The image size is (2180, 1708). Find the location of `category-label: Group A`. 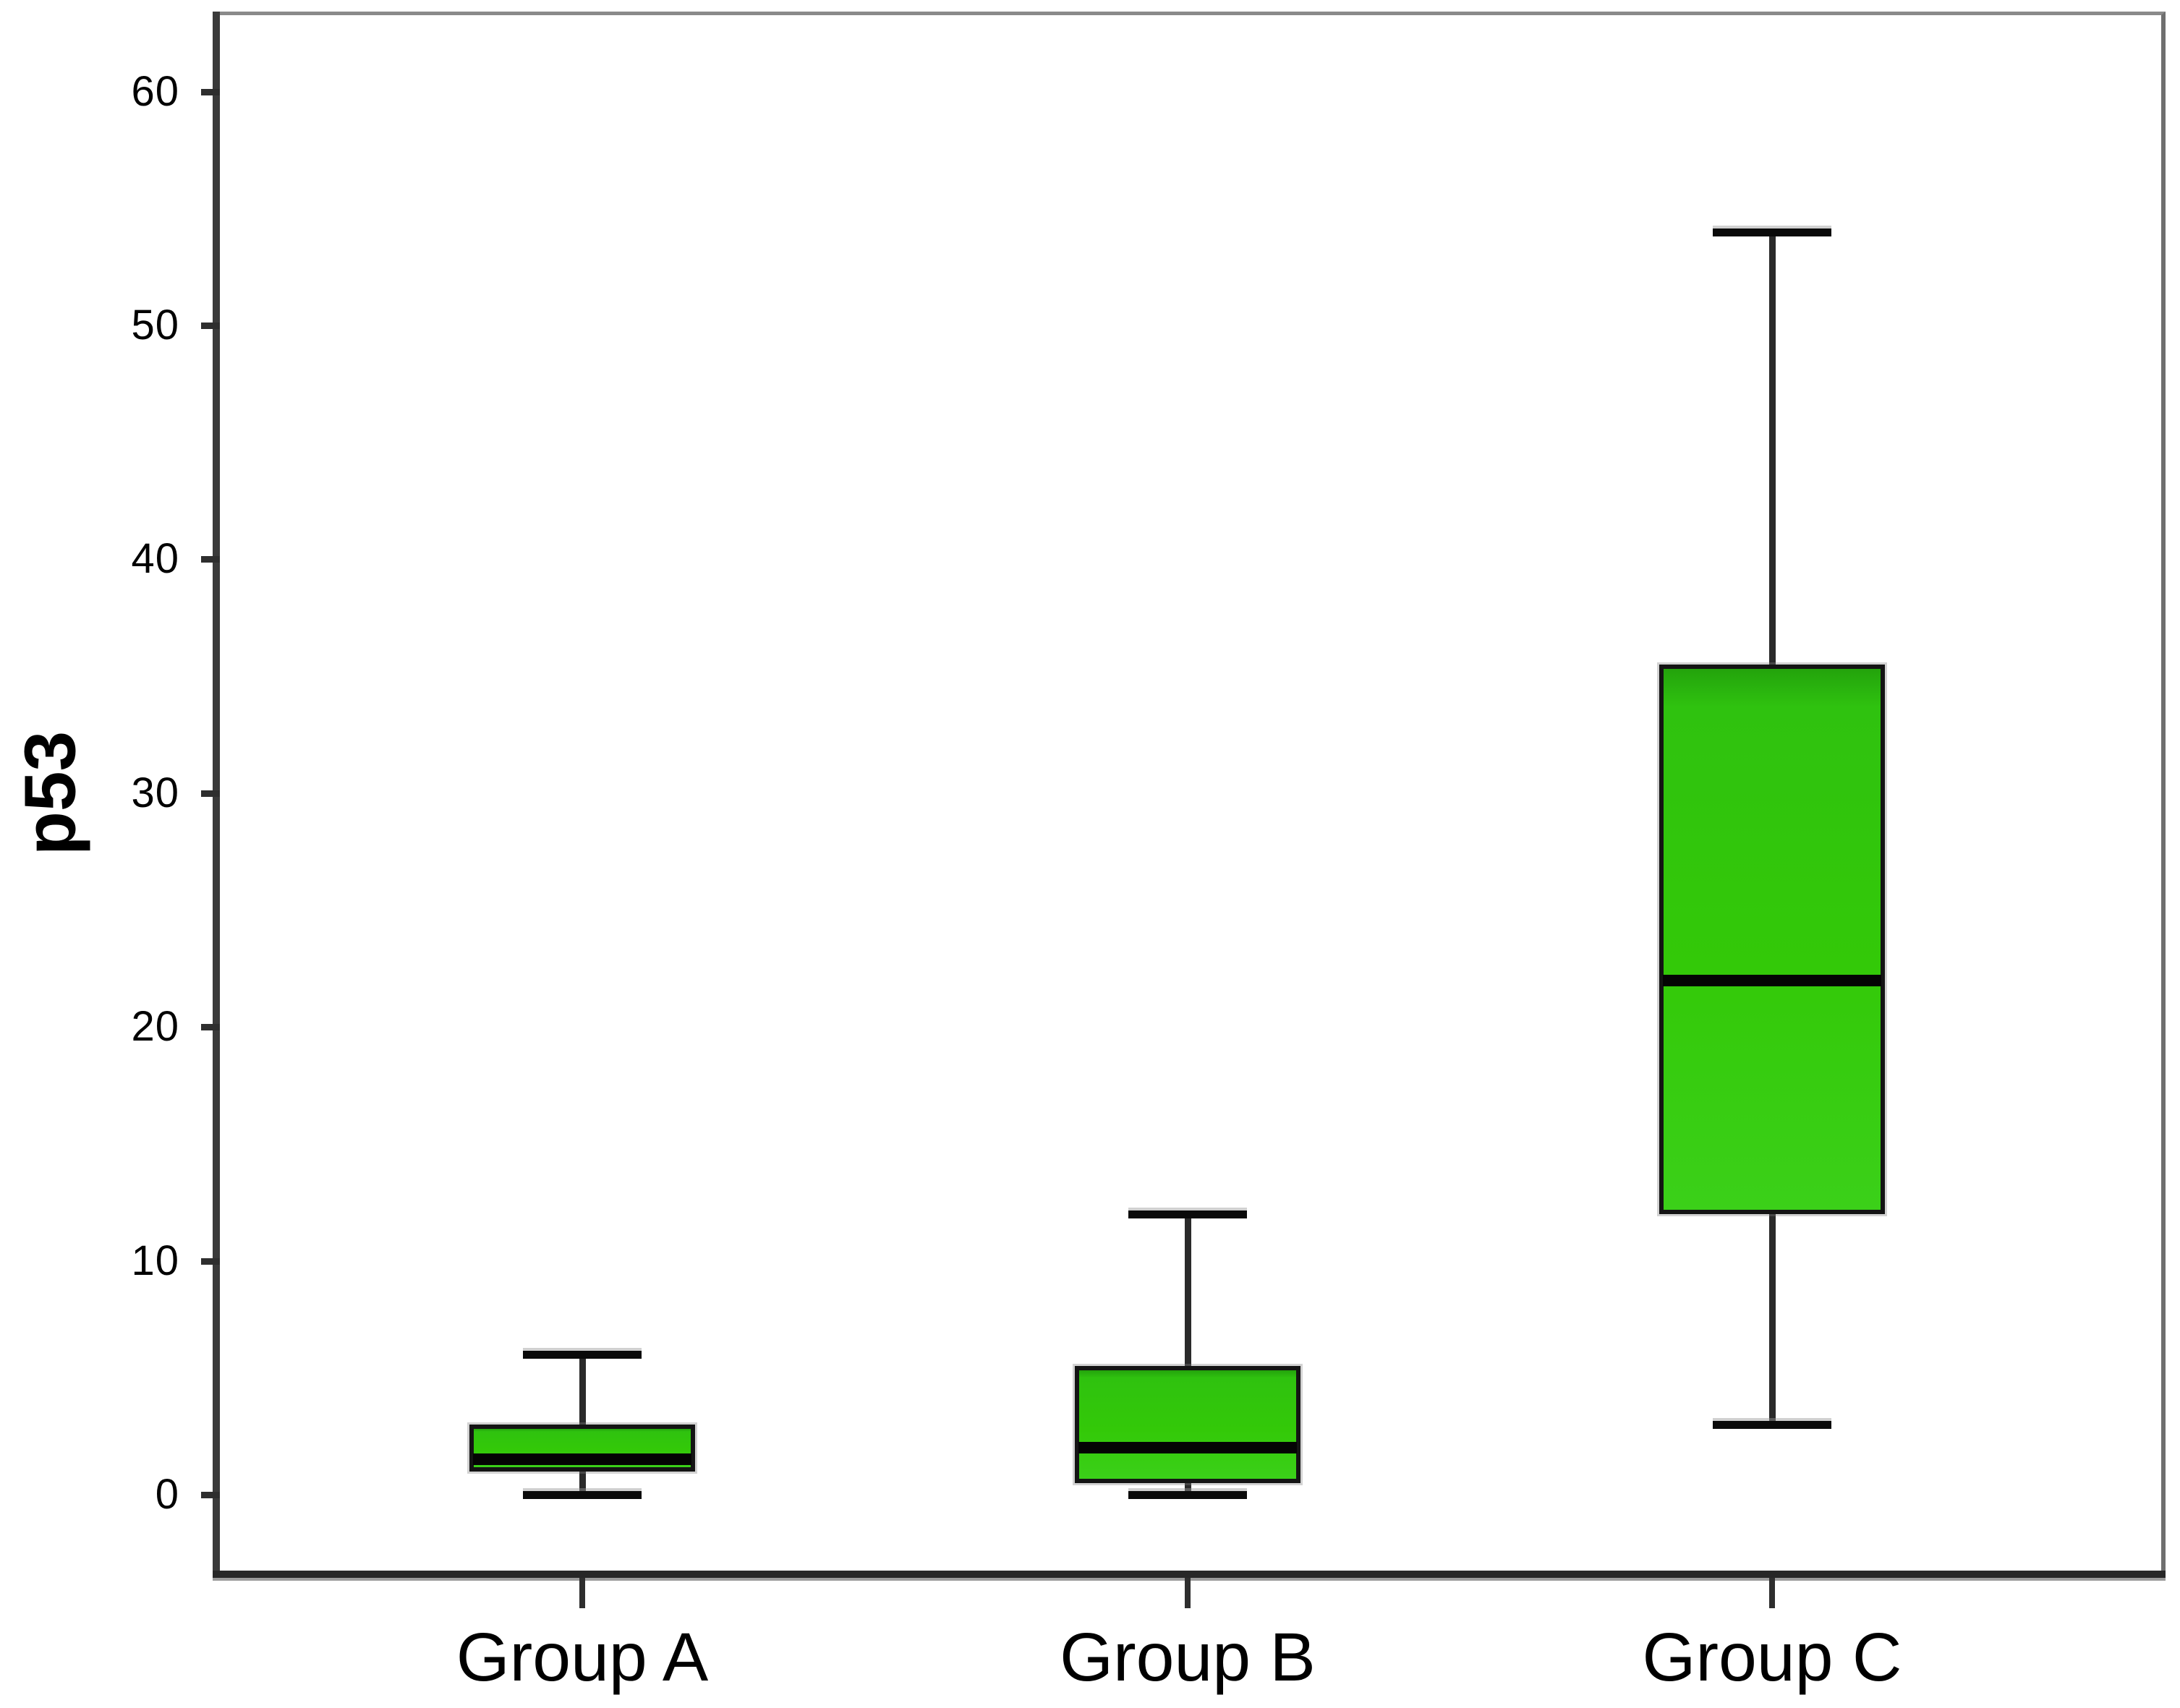

category-label: Group A is located at coordinates (582, 1658).